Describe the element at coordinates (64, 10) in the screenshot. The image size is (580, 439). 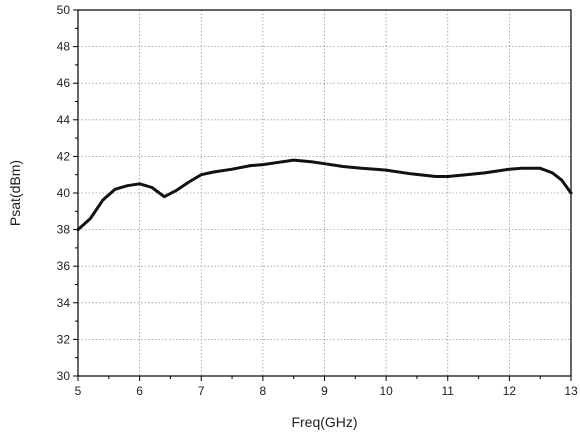
I see `y-tick-label: 50` at that location.